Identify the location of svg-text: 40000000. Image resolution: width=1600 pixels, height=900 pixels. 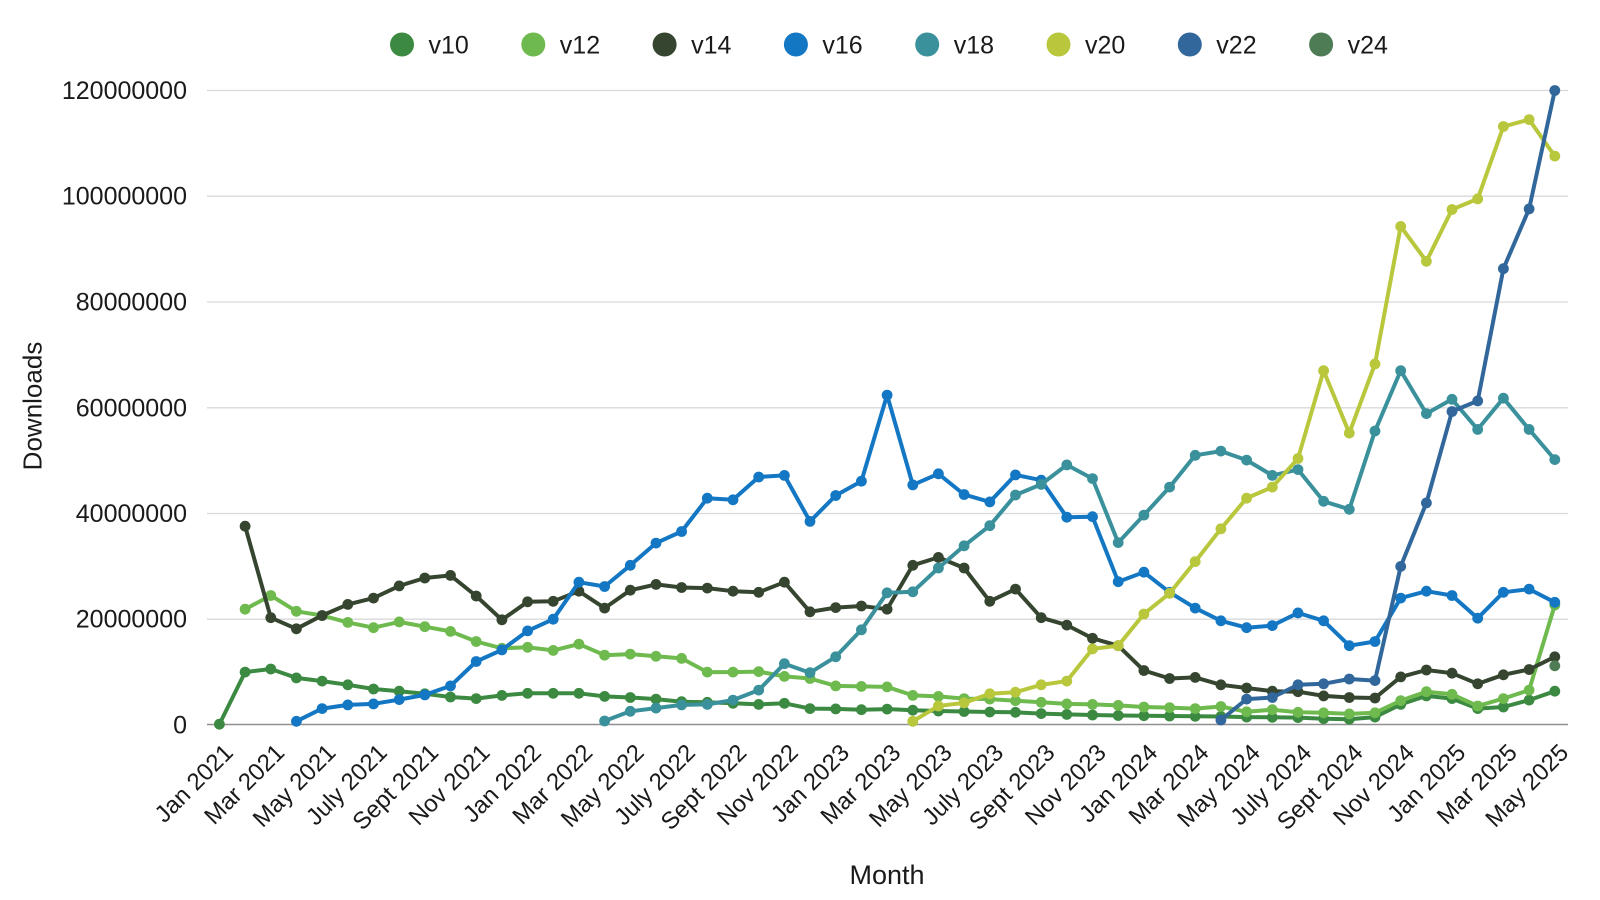
(131, 514).